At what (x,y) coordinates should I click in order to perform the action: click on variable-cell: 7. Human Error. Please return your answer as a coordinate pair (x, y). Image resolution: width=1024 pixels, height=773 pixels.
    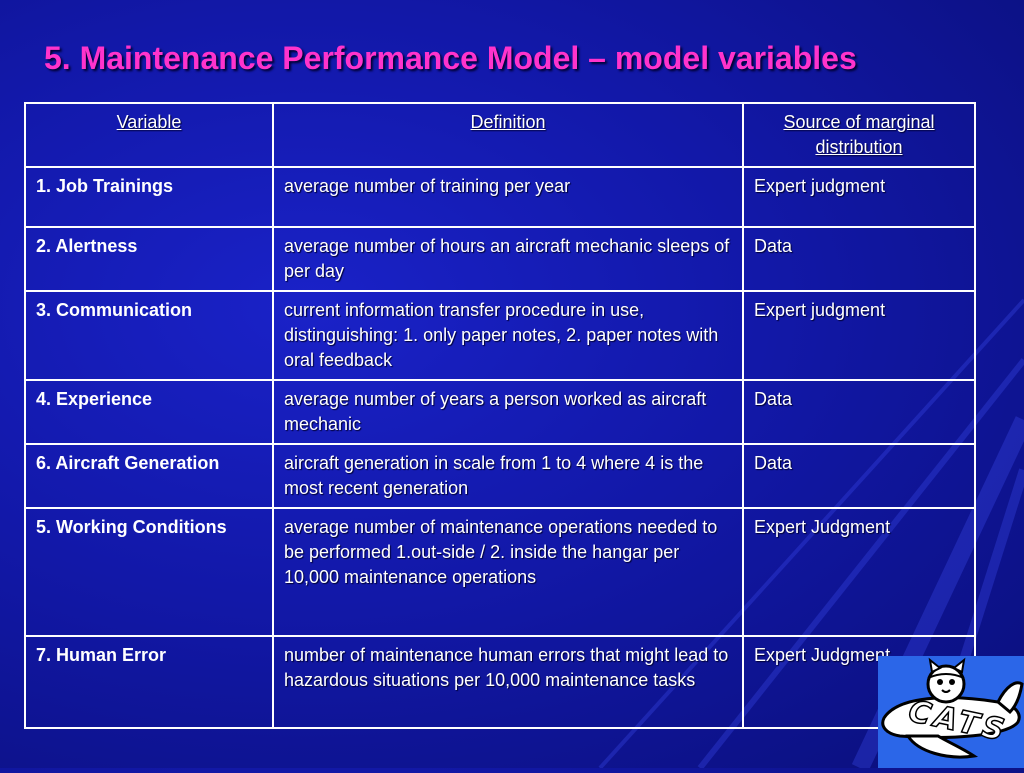
    Looking at the image, I should click on (149, 682).